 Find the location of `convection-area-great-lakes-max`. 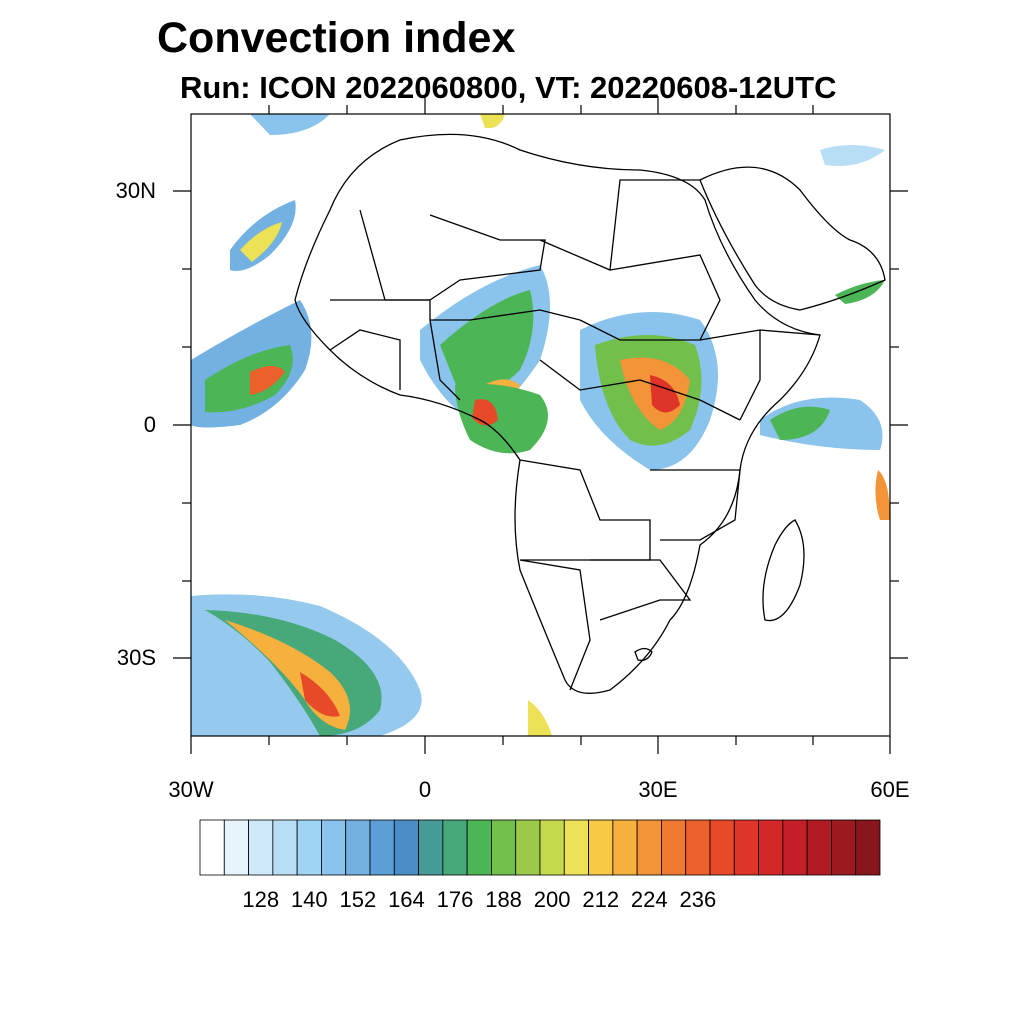

convection-area-great-lakes-max is located at coordinates (665, 394).